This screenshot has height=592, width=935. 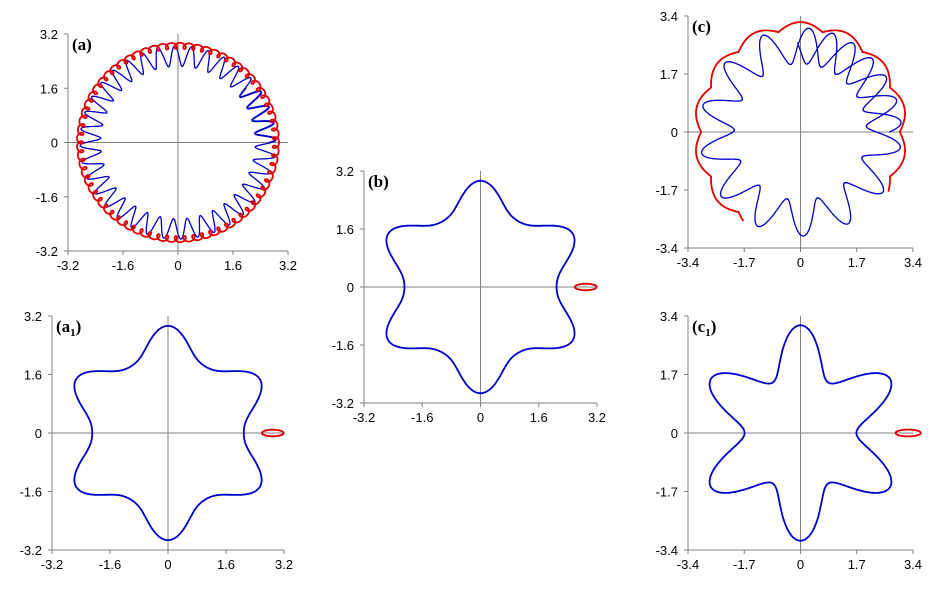 I want to click on panel-label: (a), so click(x=82, y=44).